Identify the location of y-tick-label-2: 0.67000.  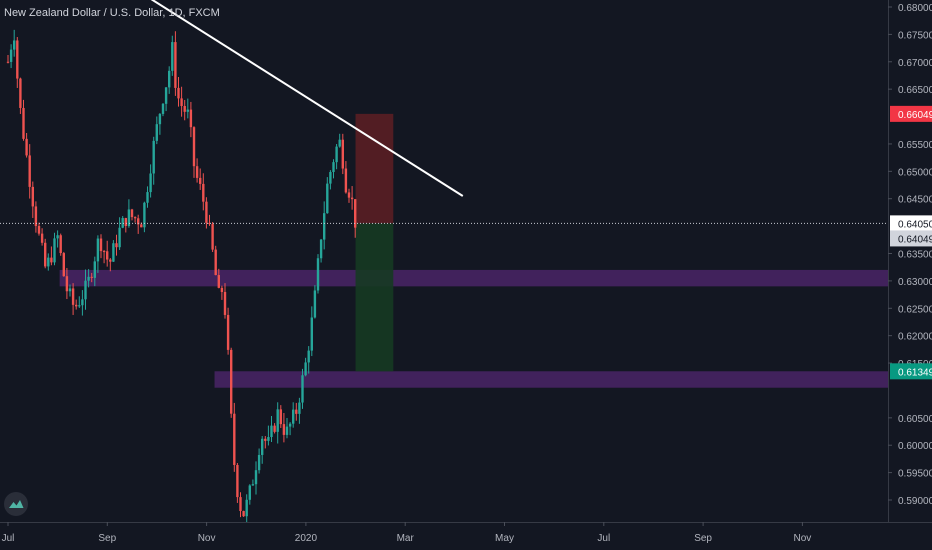
(915, 63).